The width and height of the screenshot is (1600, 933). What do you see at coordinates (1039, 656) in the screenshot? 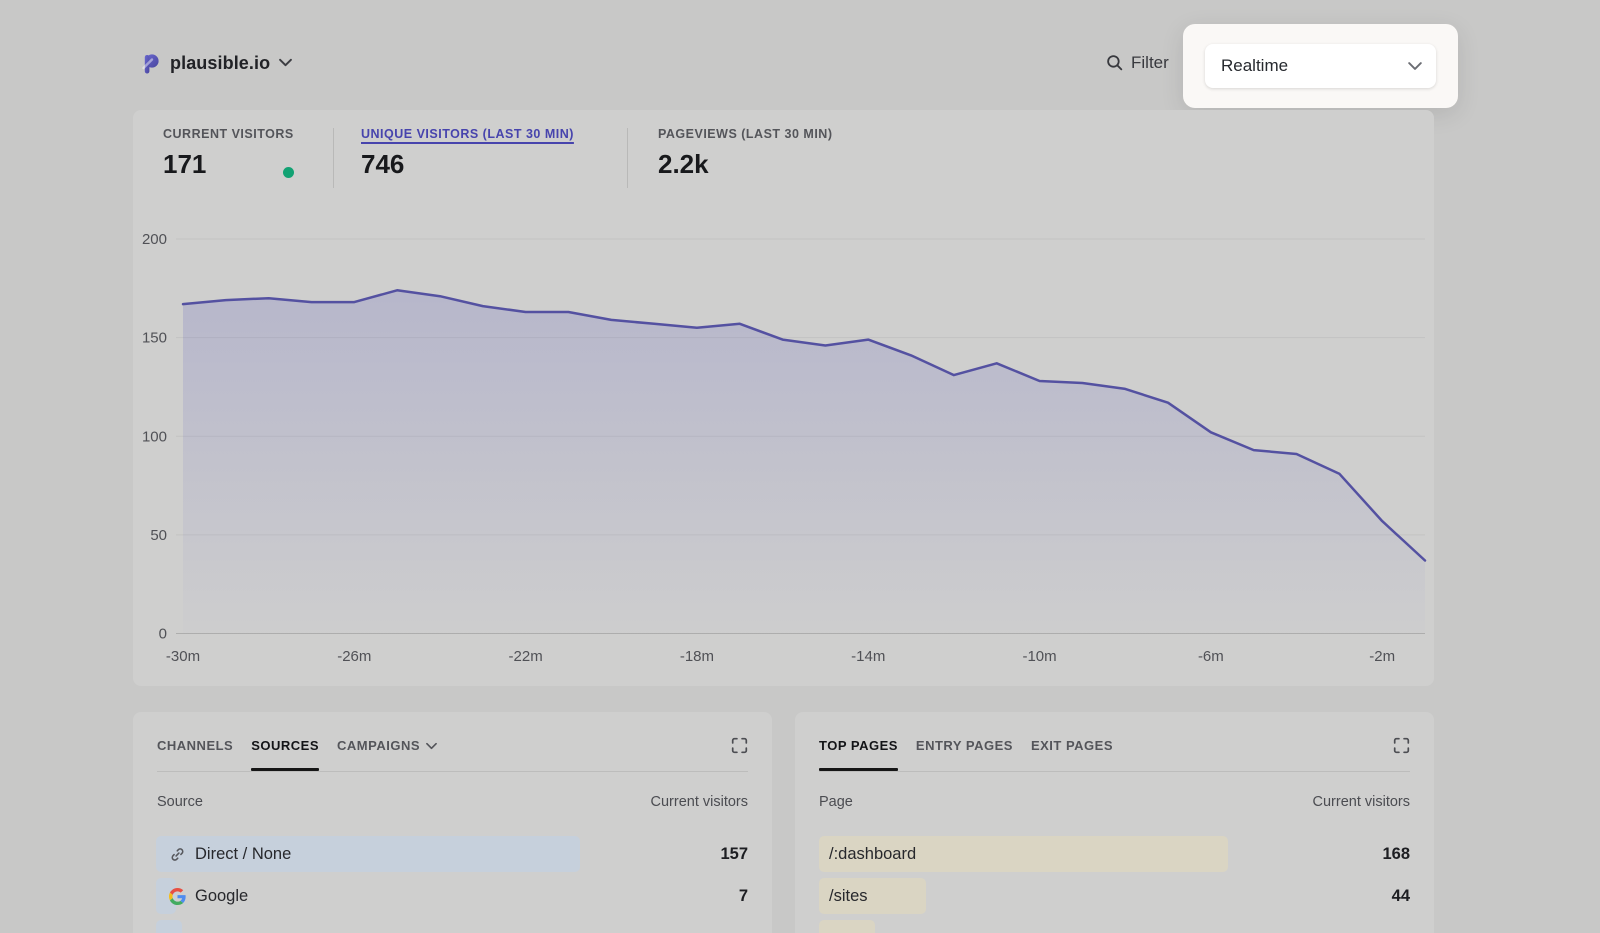
I see `svg-text: -10m` at bounding box center [1039, 656].